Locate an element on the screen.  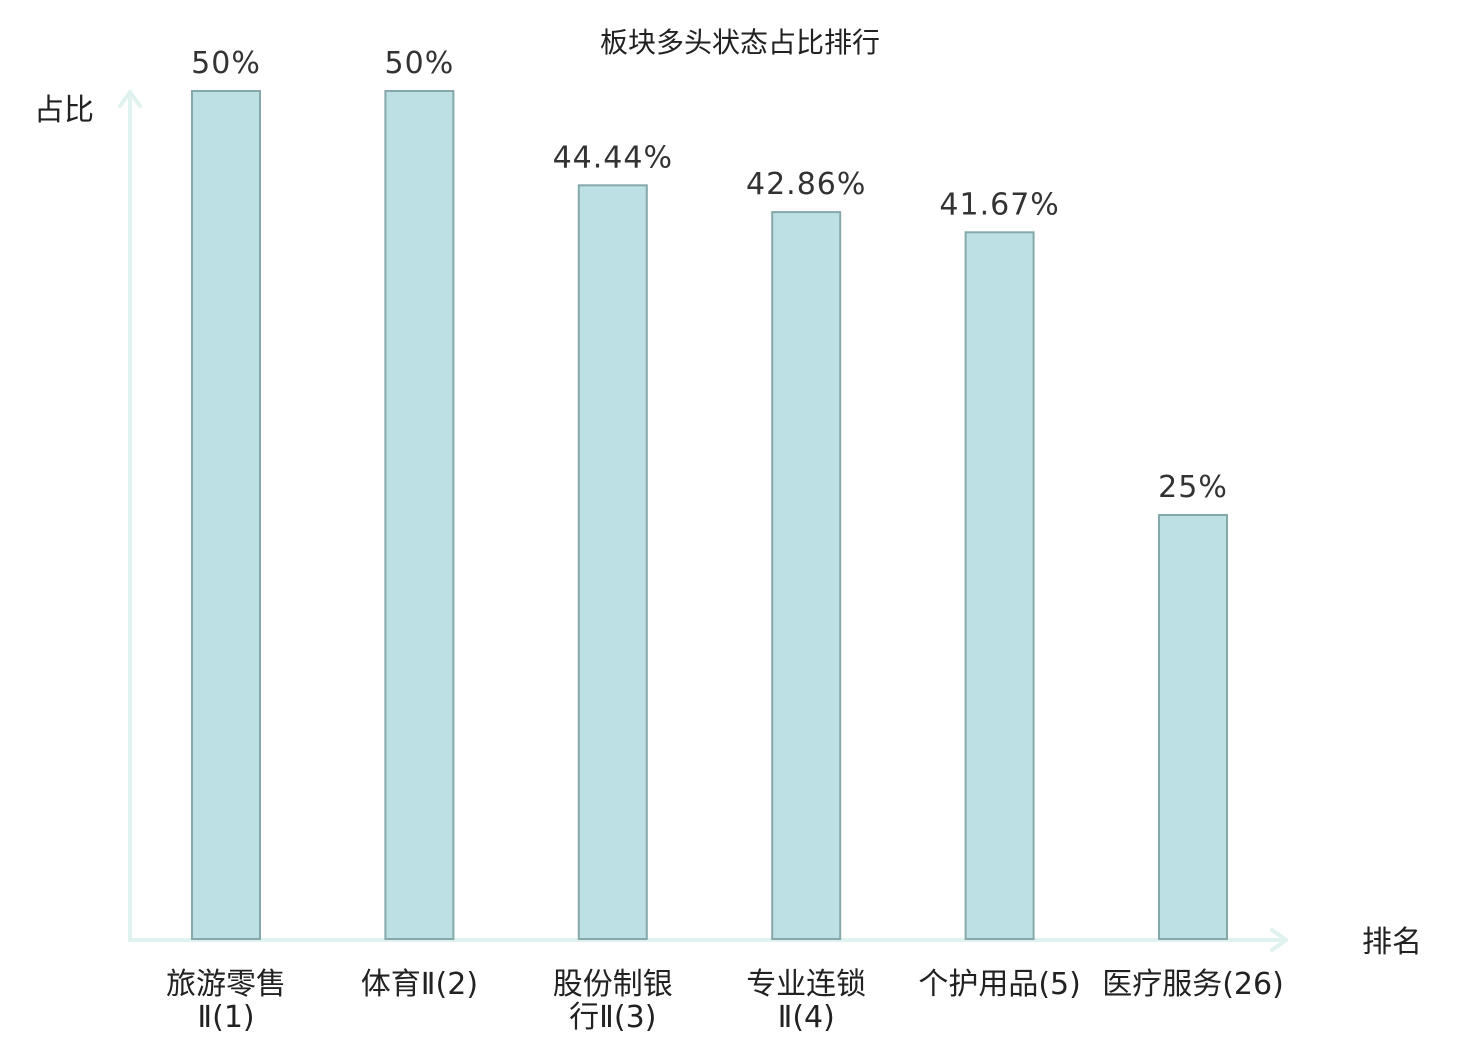
value-label-2: 50% is located at coordinates (420, 63).